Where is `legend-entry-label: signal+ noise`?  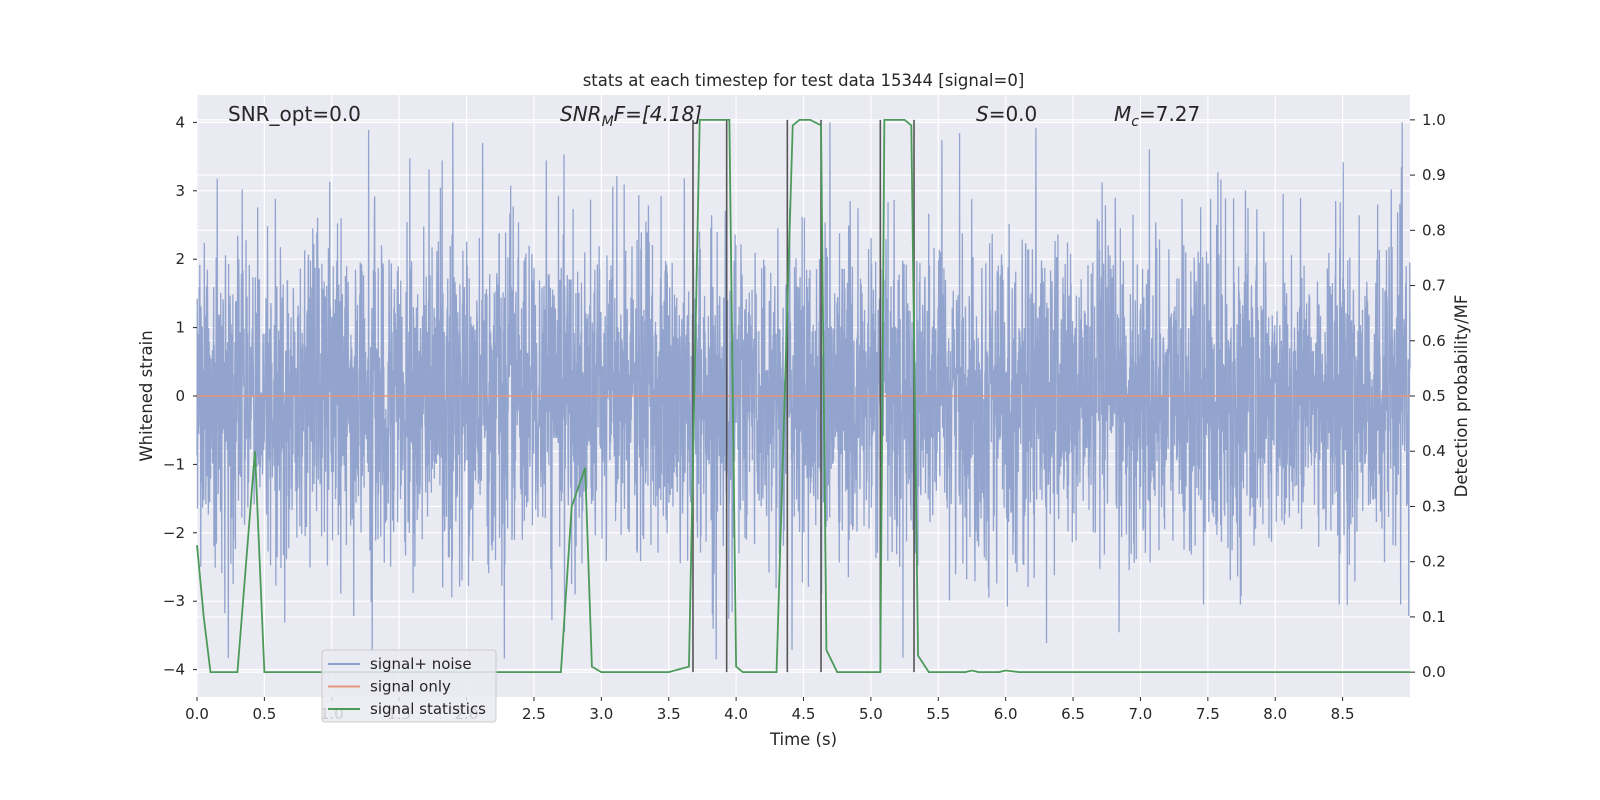 legend-entry-label: signal+ noise is located at coordinates (421, 664).